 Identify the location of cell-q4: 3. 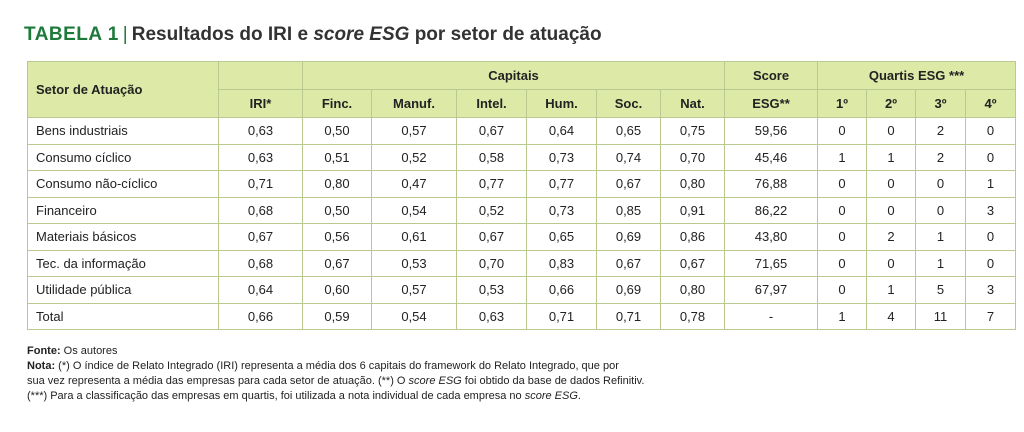
(991, 210).